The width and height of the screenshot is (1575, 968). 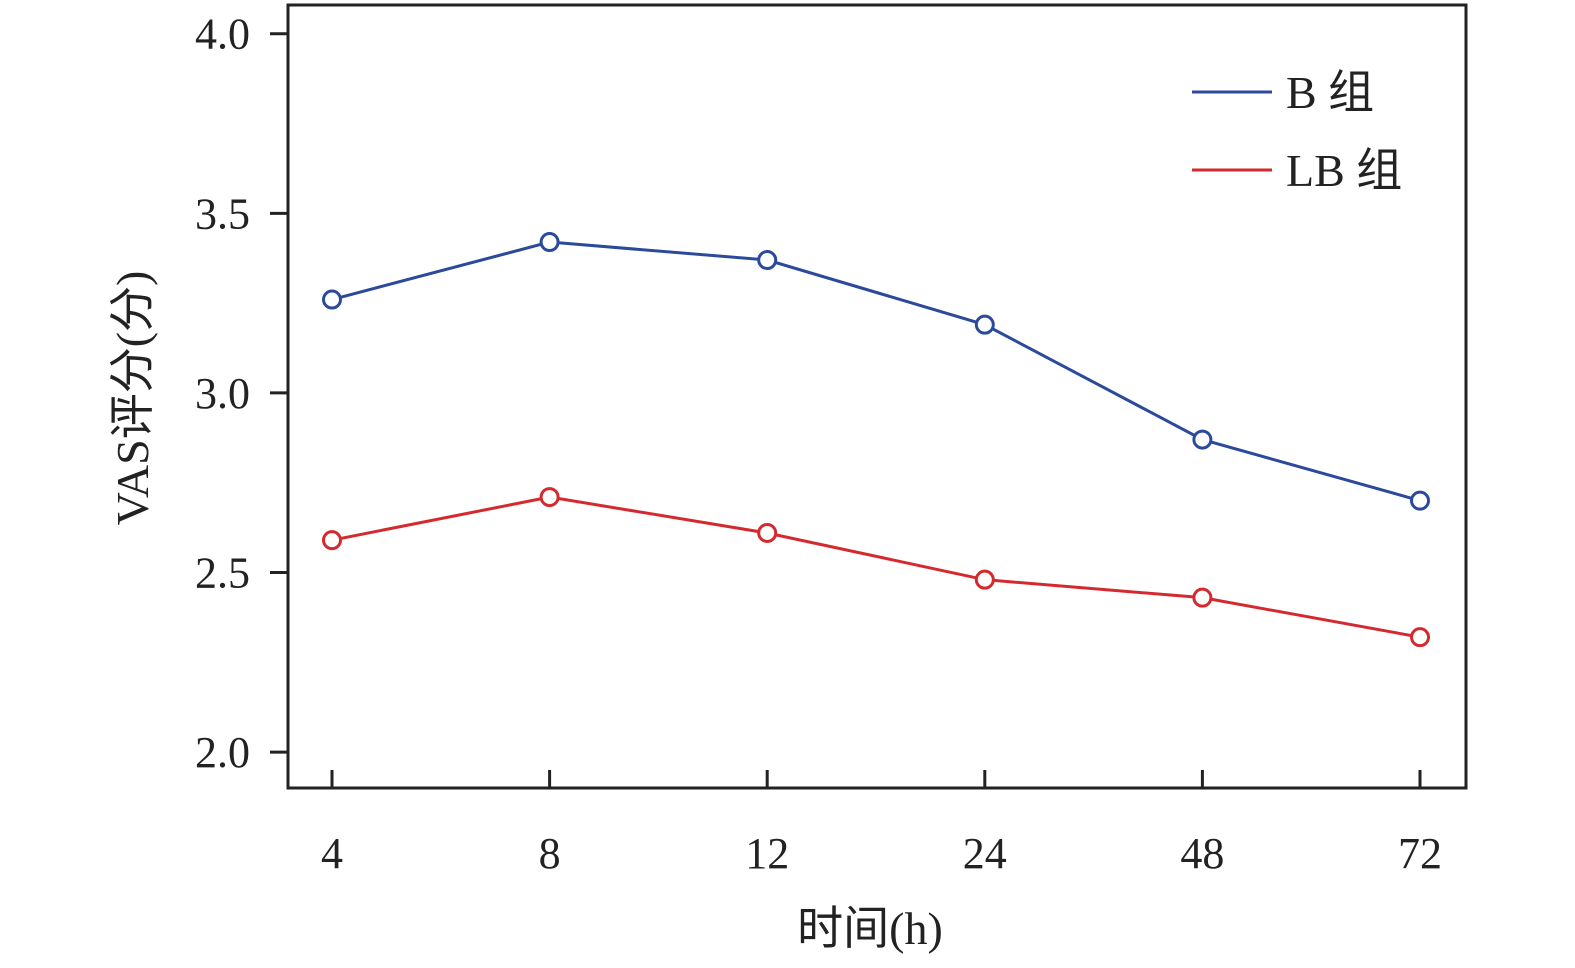 What do you see at coordinates (550, 853) in the screenshot?
I see `x-tick-label: 8` at bounding box center [550, 853].